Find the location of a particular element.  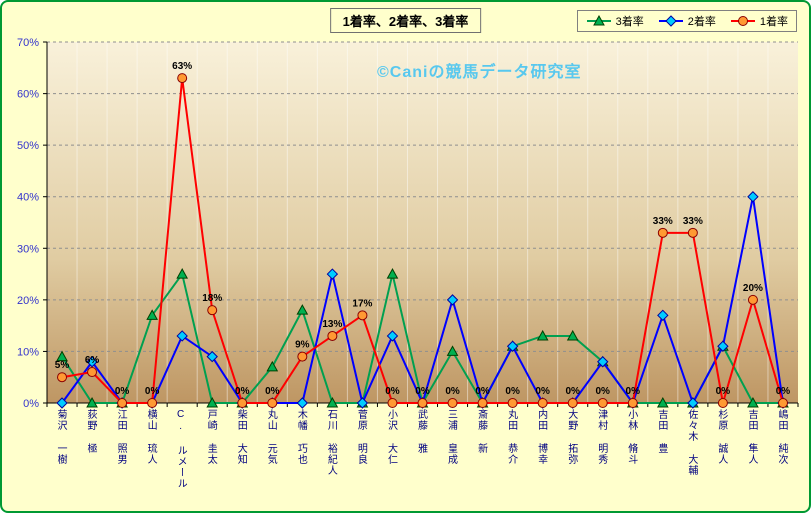

chart-legend: 3着率 2着率 1着率 is located at coordinates (686, 21).